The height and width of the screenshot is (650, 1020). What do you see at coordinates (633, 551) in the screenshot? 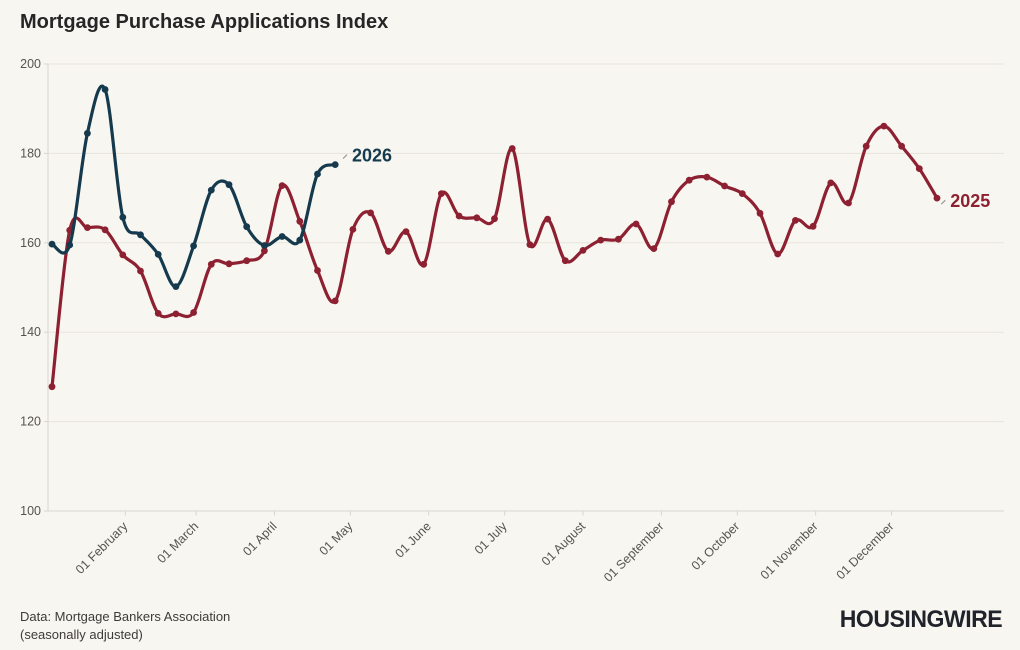
I see `x-axis-tick-label: 01 September` at bounding box center [633, 551].